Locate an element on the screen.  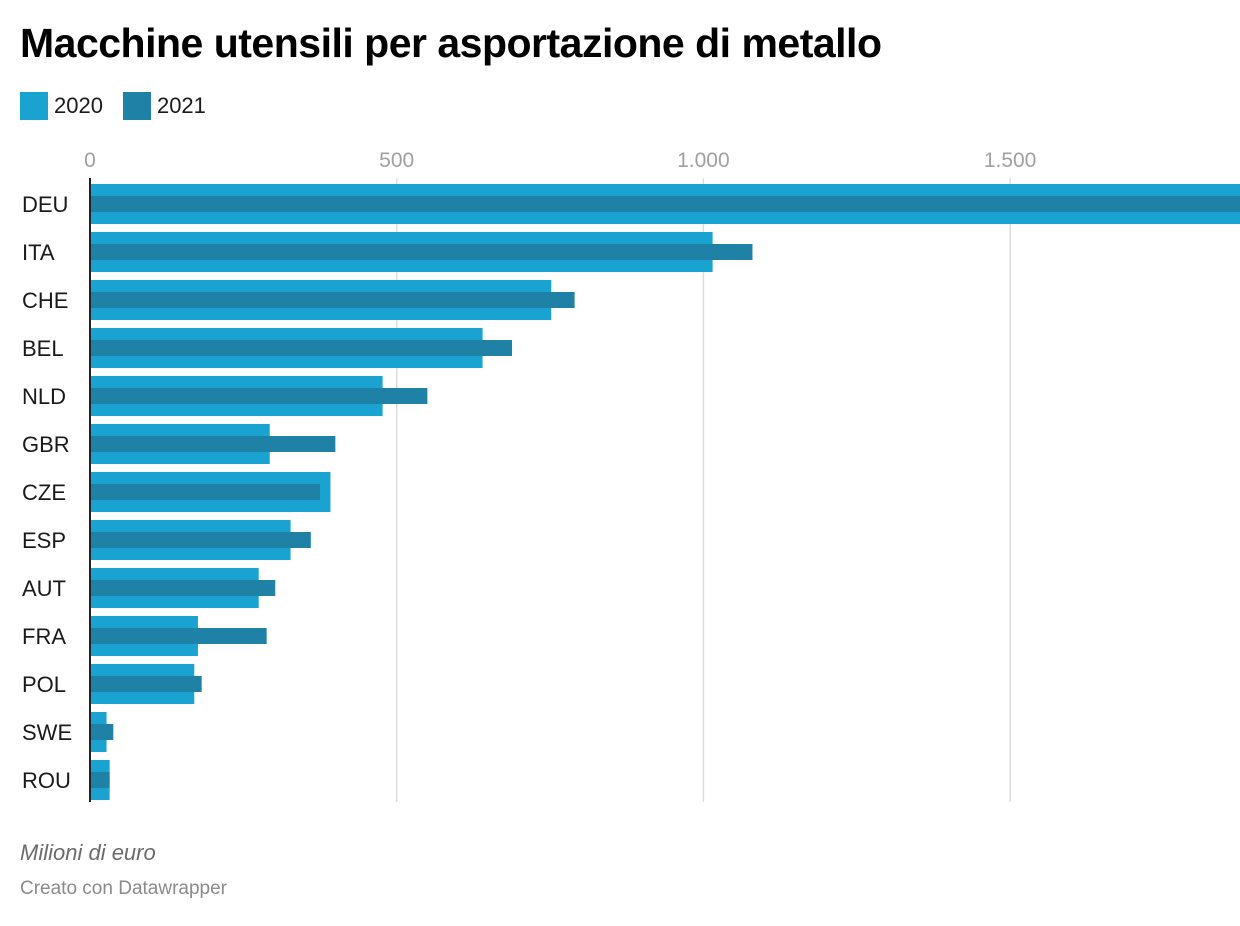
legend: 2020 2021 is located at coordinates (123, 106).